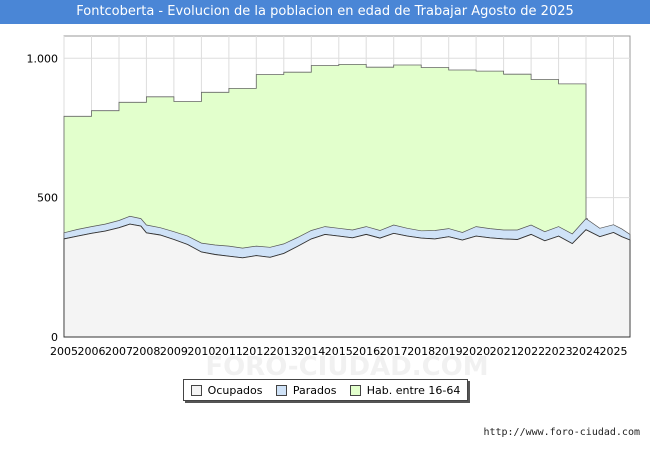 Image resolution: width=650 pixels, height=450 pixels. Describe the element at coordinates (314, 390) in the screenshot. I see `legend-label-parados: Parados` at that location.